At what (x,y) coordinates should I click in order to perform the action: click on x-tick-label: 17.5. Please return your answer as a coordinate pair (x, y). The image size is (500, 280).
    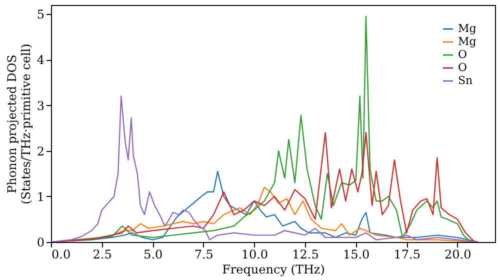
    Looking at the image, I should click on (407, 255).